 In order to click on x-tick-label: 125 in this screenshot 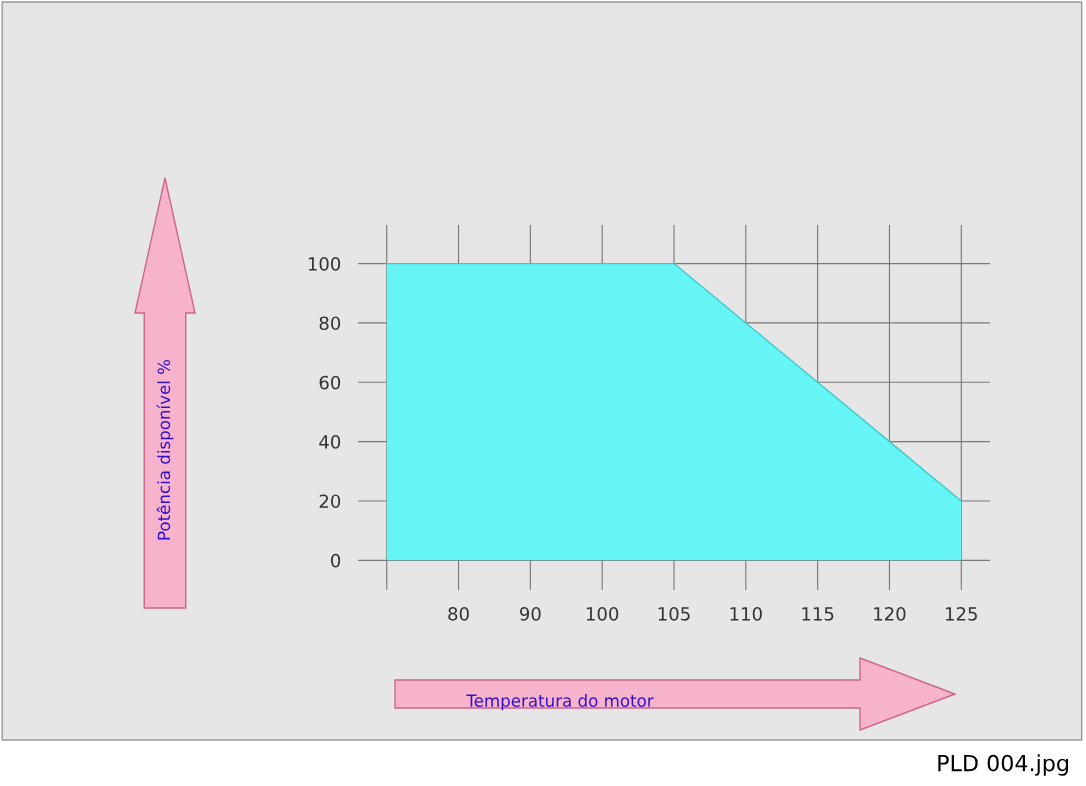, I will do `click(961, 613)`.